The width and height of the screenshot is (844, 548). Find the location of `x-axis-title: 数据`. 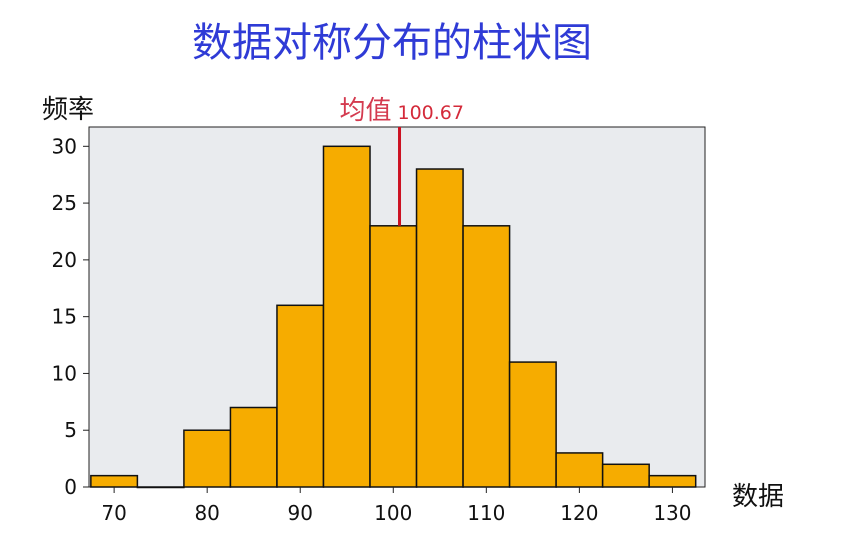

x-axis-title: 数据 is located at coordinates (758, 497).